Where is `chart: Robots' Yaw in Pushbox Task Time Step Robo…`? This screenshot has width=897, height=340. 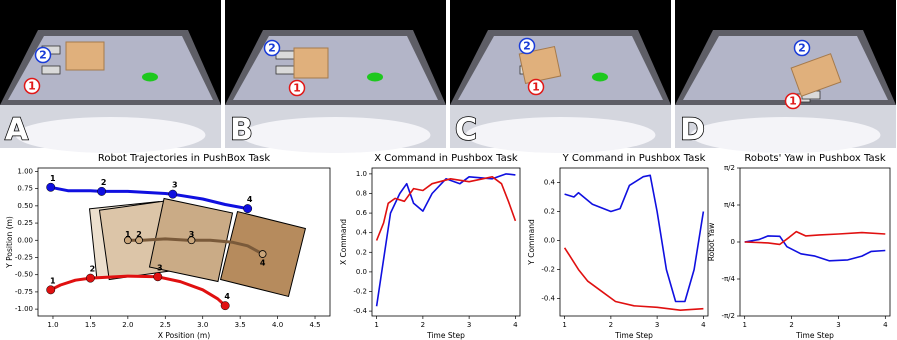 chart: Robots' Yaw in Pushbox Task Time Step Robo… is located at coordinates (799, 246).